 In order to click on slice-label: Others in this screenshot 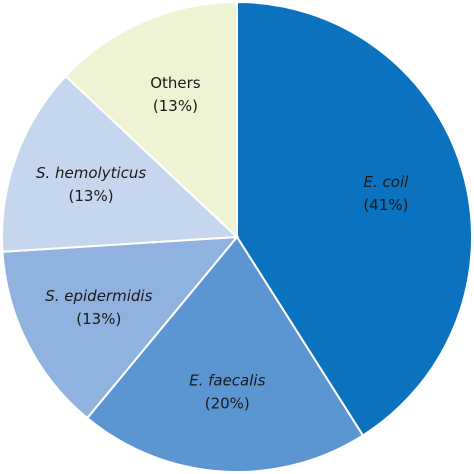, I will do `click(175, 83)`.